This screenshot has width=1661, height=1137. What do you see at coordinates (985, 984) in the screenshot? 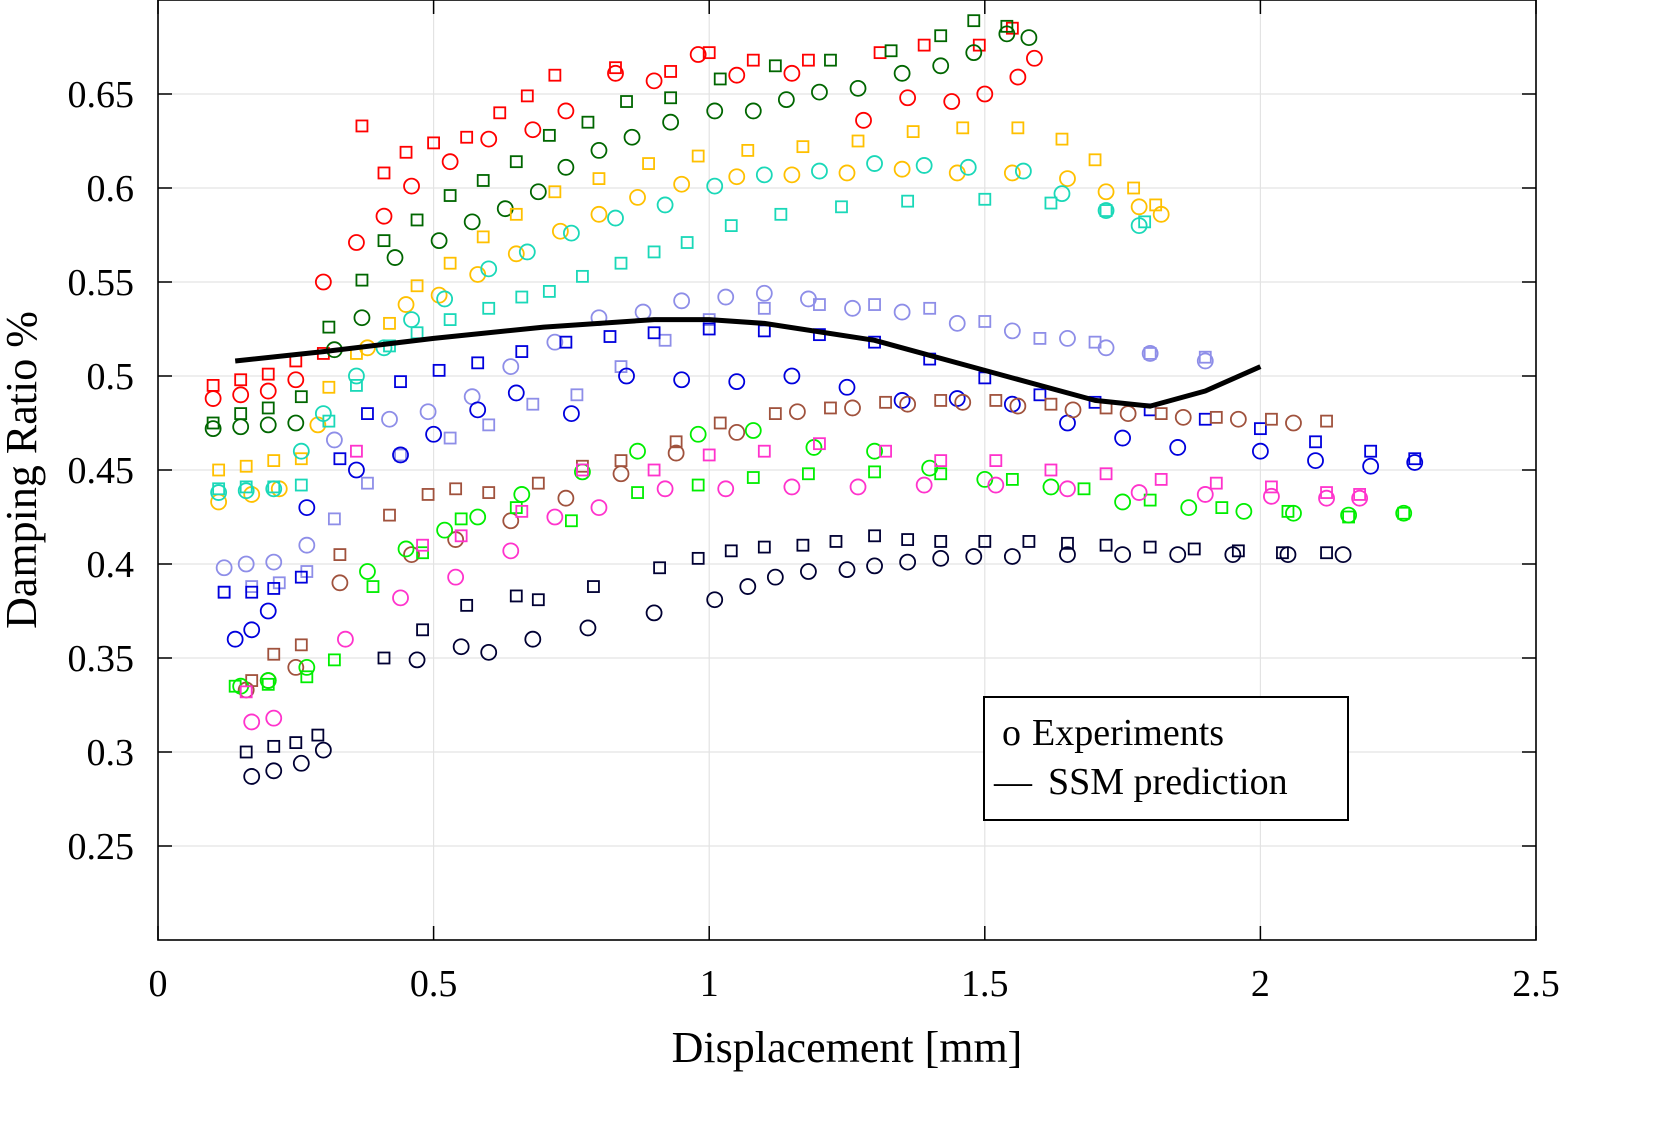
I see `x-tick-label: 1.5` at bounding box center [985, 984].